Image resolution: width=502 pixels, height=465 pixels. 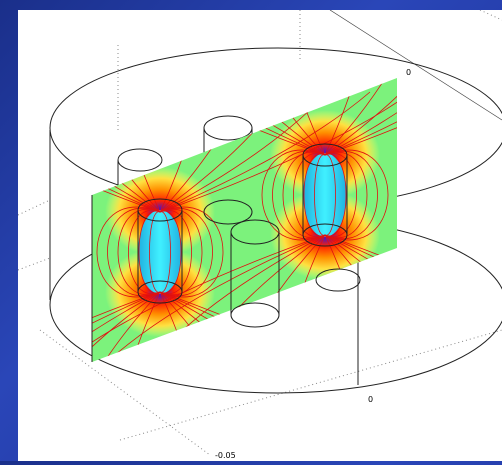 What do you see at coordinates (225, 455) in the screenshot?
I see `axis-tick: -0.05` at bounding box center [225, 455].